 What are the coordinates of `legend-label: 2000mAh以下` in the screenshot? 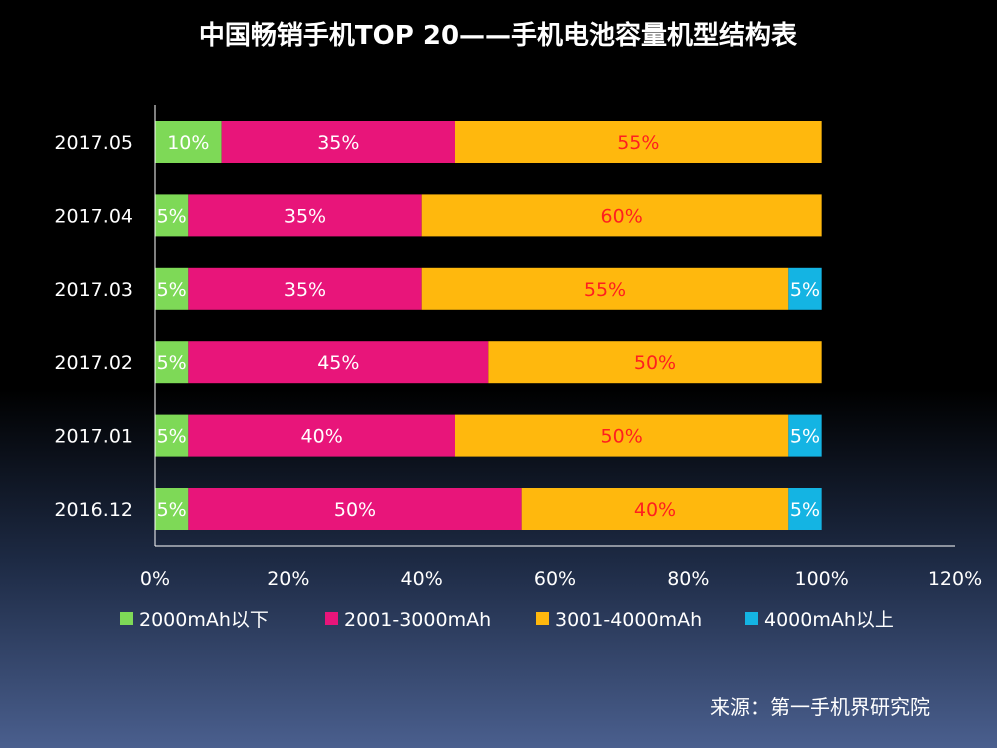 It's located at (204, 620).